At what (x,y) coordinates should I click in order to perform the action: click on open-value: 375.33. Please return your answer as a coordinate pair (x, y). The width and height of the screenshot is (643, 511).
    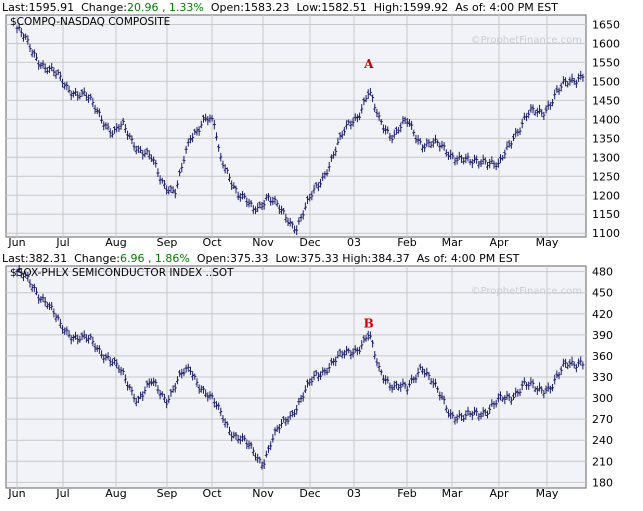
    Looking at the image, I should click on (249, 258).